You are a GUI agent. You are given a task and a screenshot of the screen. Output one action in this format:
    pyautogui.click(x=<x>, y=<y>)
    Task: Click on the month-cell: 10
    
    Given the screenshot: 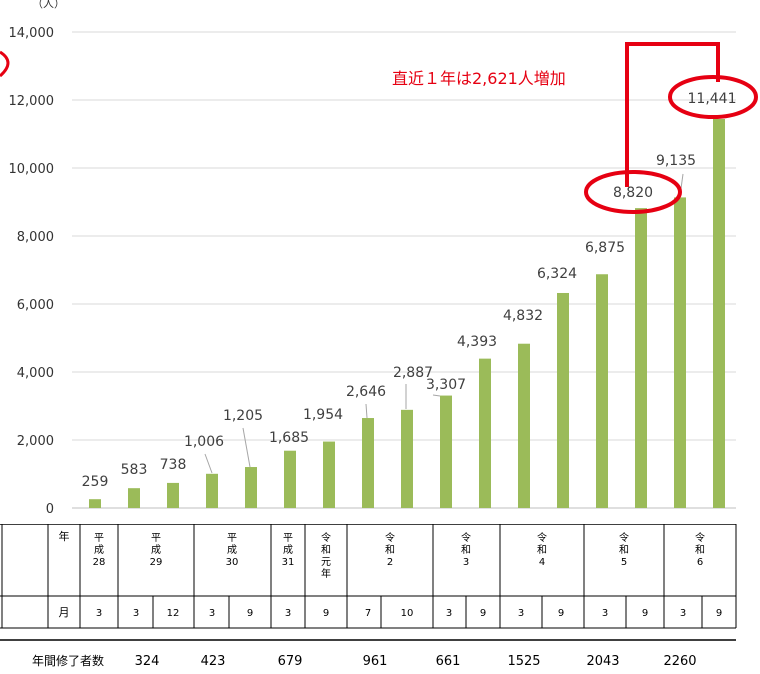 What is the action you would take?
    pyautogui.click(x=407, y=613)
    